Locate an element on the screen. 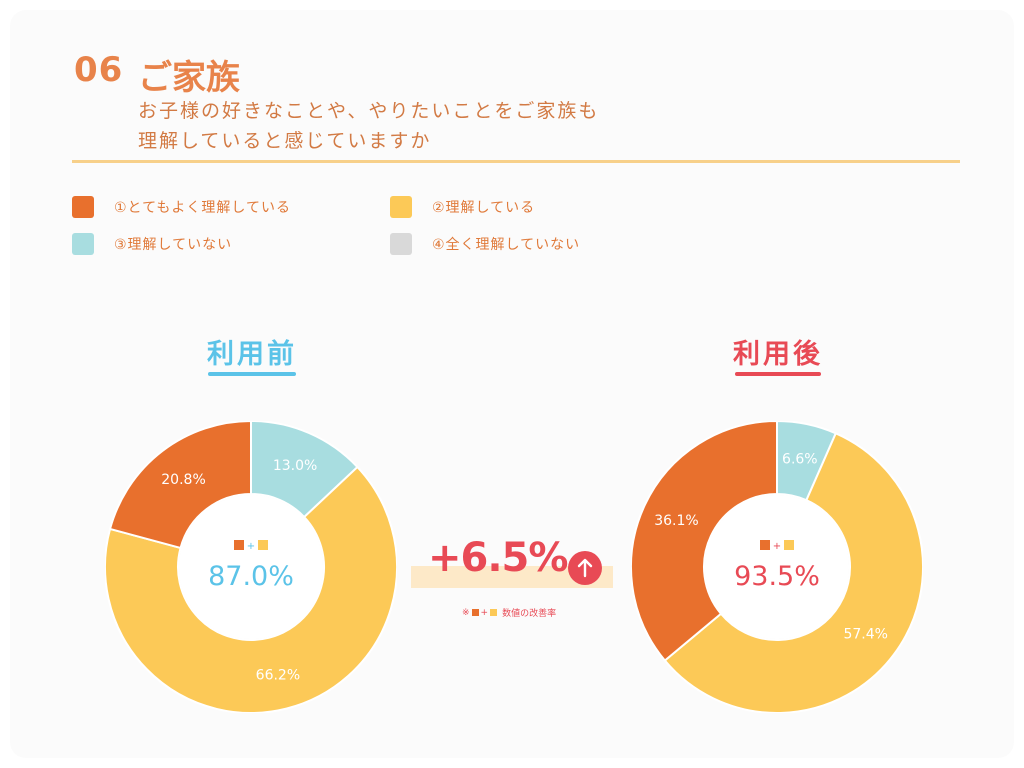  up-arrow-icon is located at coordinates (585, 568).